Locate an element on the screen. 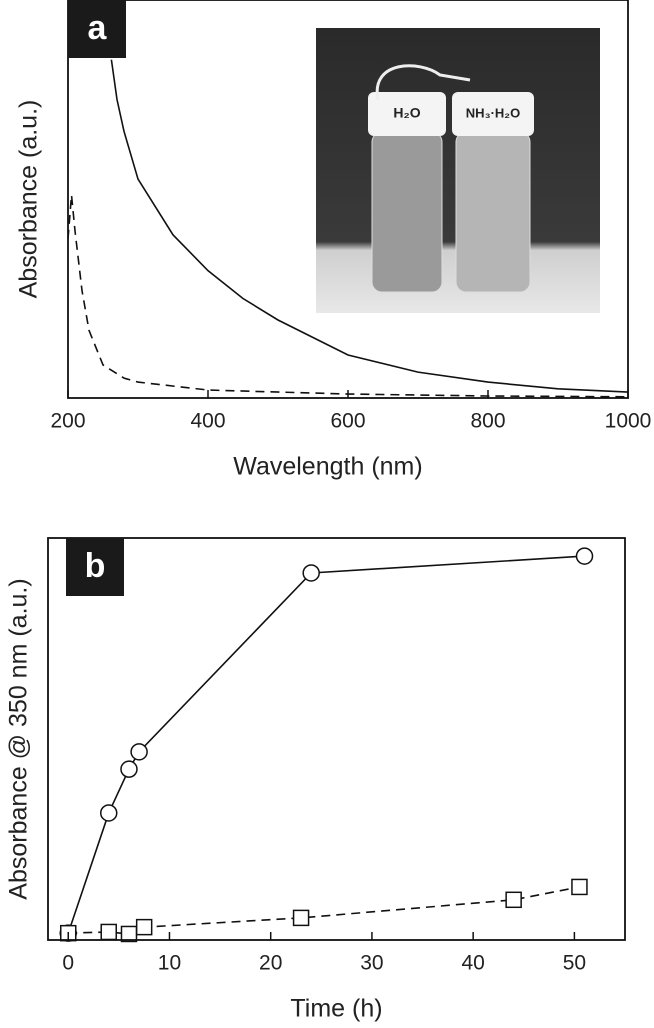 The image size is (654, 1028). y-axis-label: Absorbance (a.u.) is located at coordinates (29, 199).